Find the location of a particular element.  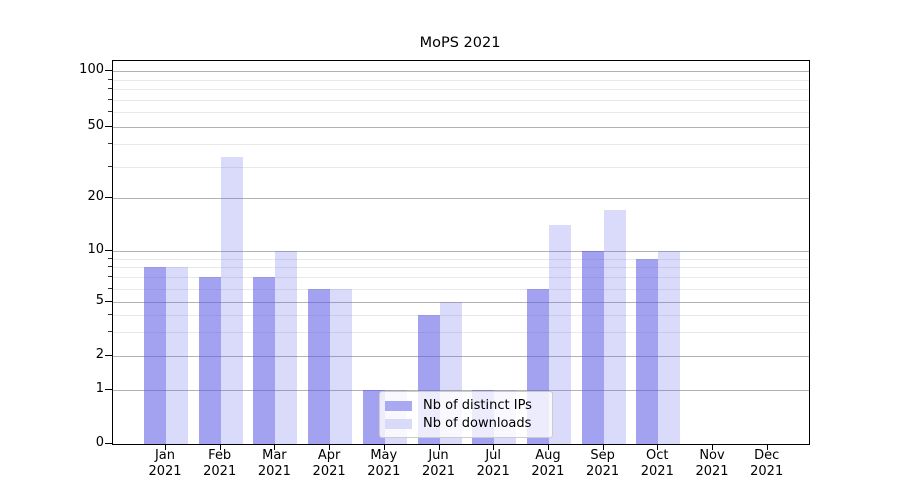

y-tick-label: 100 is located at coordinates (91, 69).